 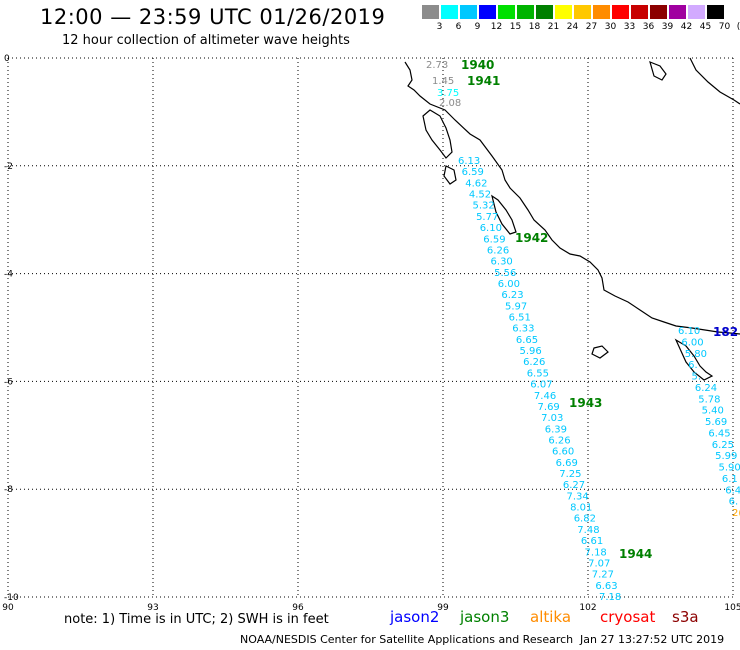 What do you see at coordinates (477, 27) in the screenshot?
I see `scale-label: 9` at bounding box center [477, 27].